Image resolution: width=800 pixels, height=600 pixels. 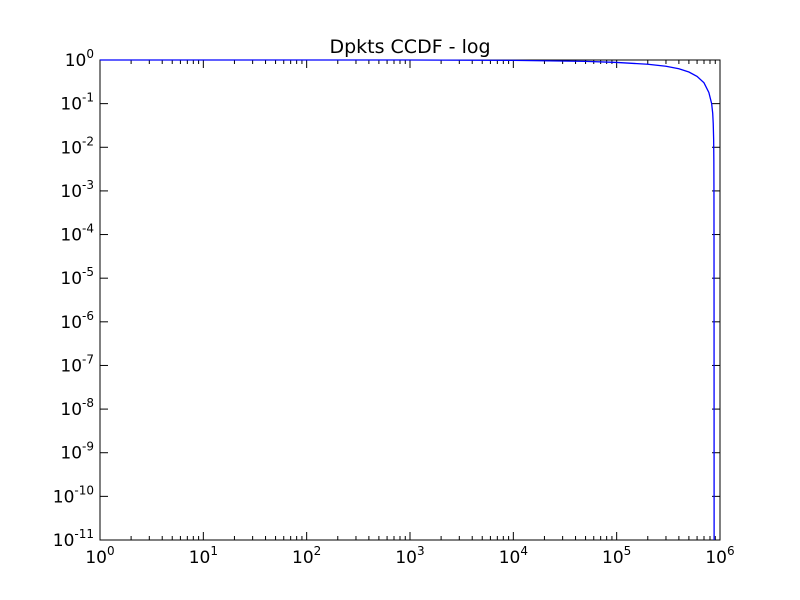 What do you see at coordinates (77, 190) in the screenshot?
I see `y-tick-label: 10⁻³` at bounding box center [77, 190].